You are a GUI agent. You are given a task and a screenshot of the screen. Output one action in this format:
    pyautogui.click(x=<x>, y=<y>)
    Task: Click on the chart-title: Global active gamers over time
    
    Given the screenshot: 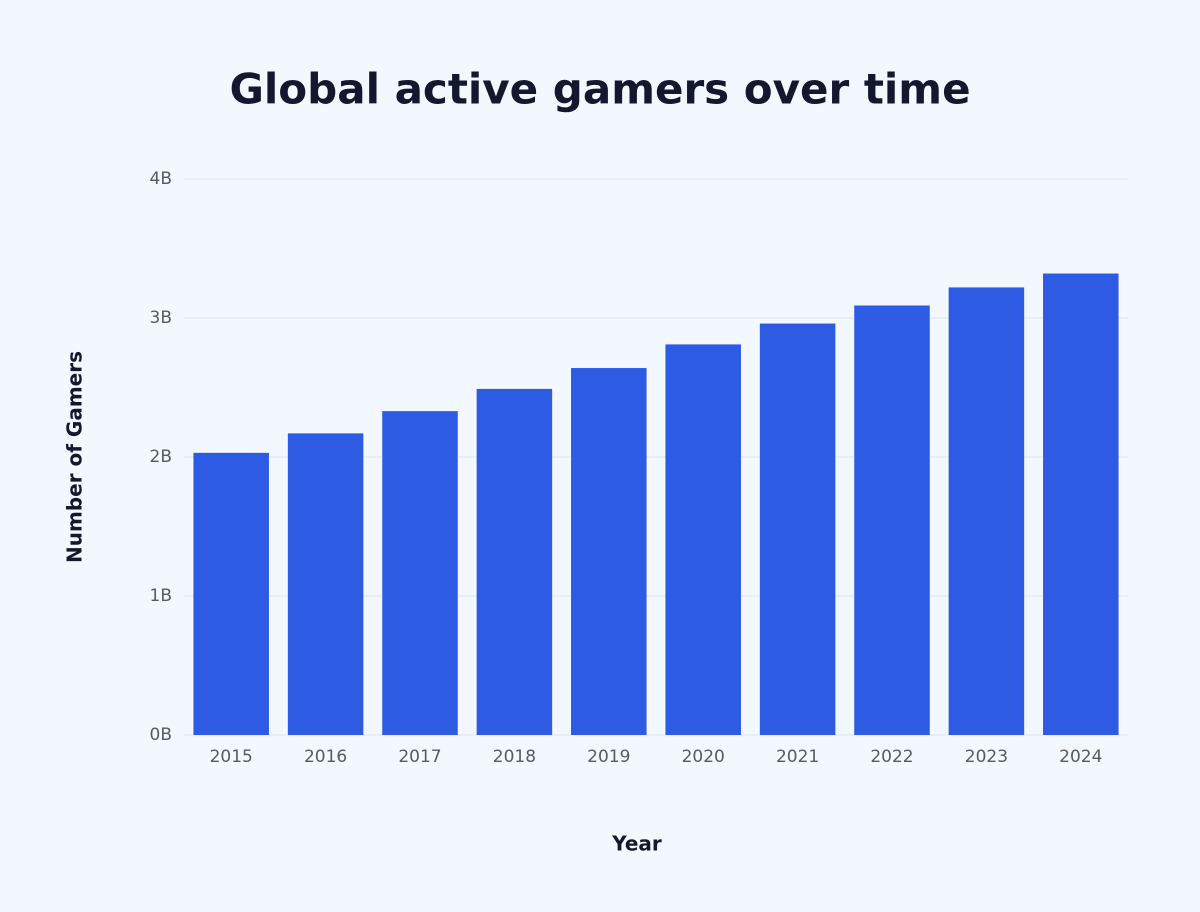 What is the action you would take?
    pyautogui.click(x=599, y=89)
    